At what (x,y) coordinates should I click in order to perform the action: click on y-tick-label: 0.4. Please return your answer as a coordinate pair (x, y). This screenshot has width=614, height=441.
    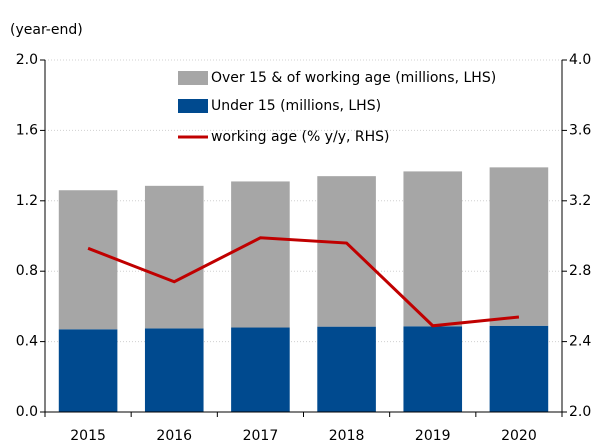
    Looking at the image, I should click on (27, 342).